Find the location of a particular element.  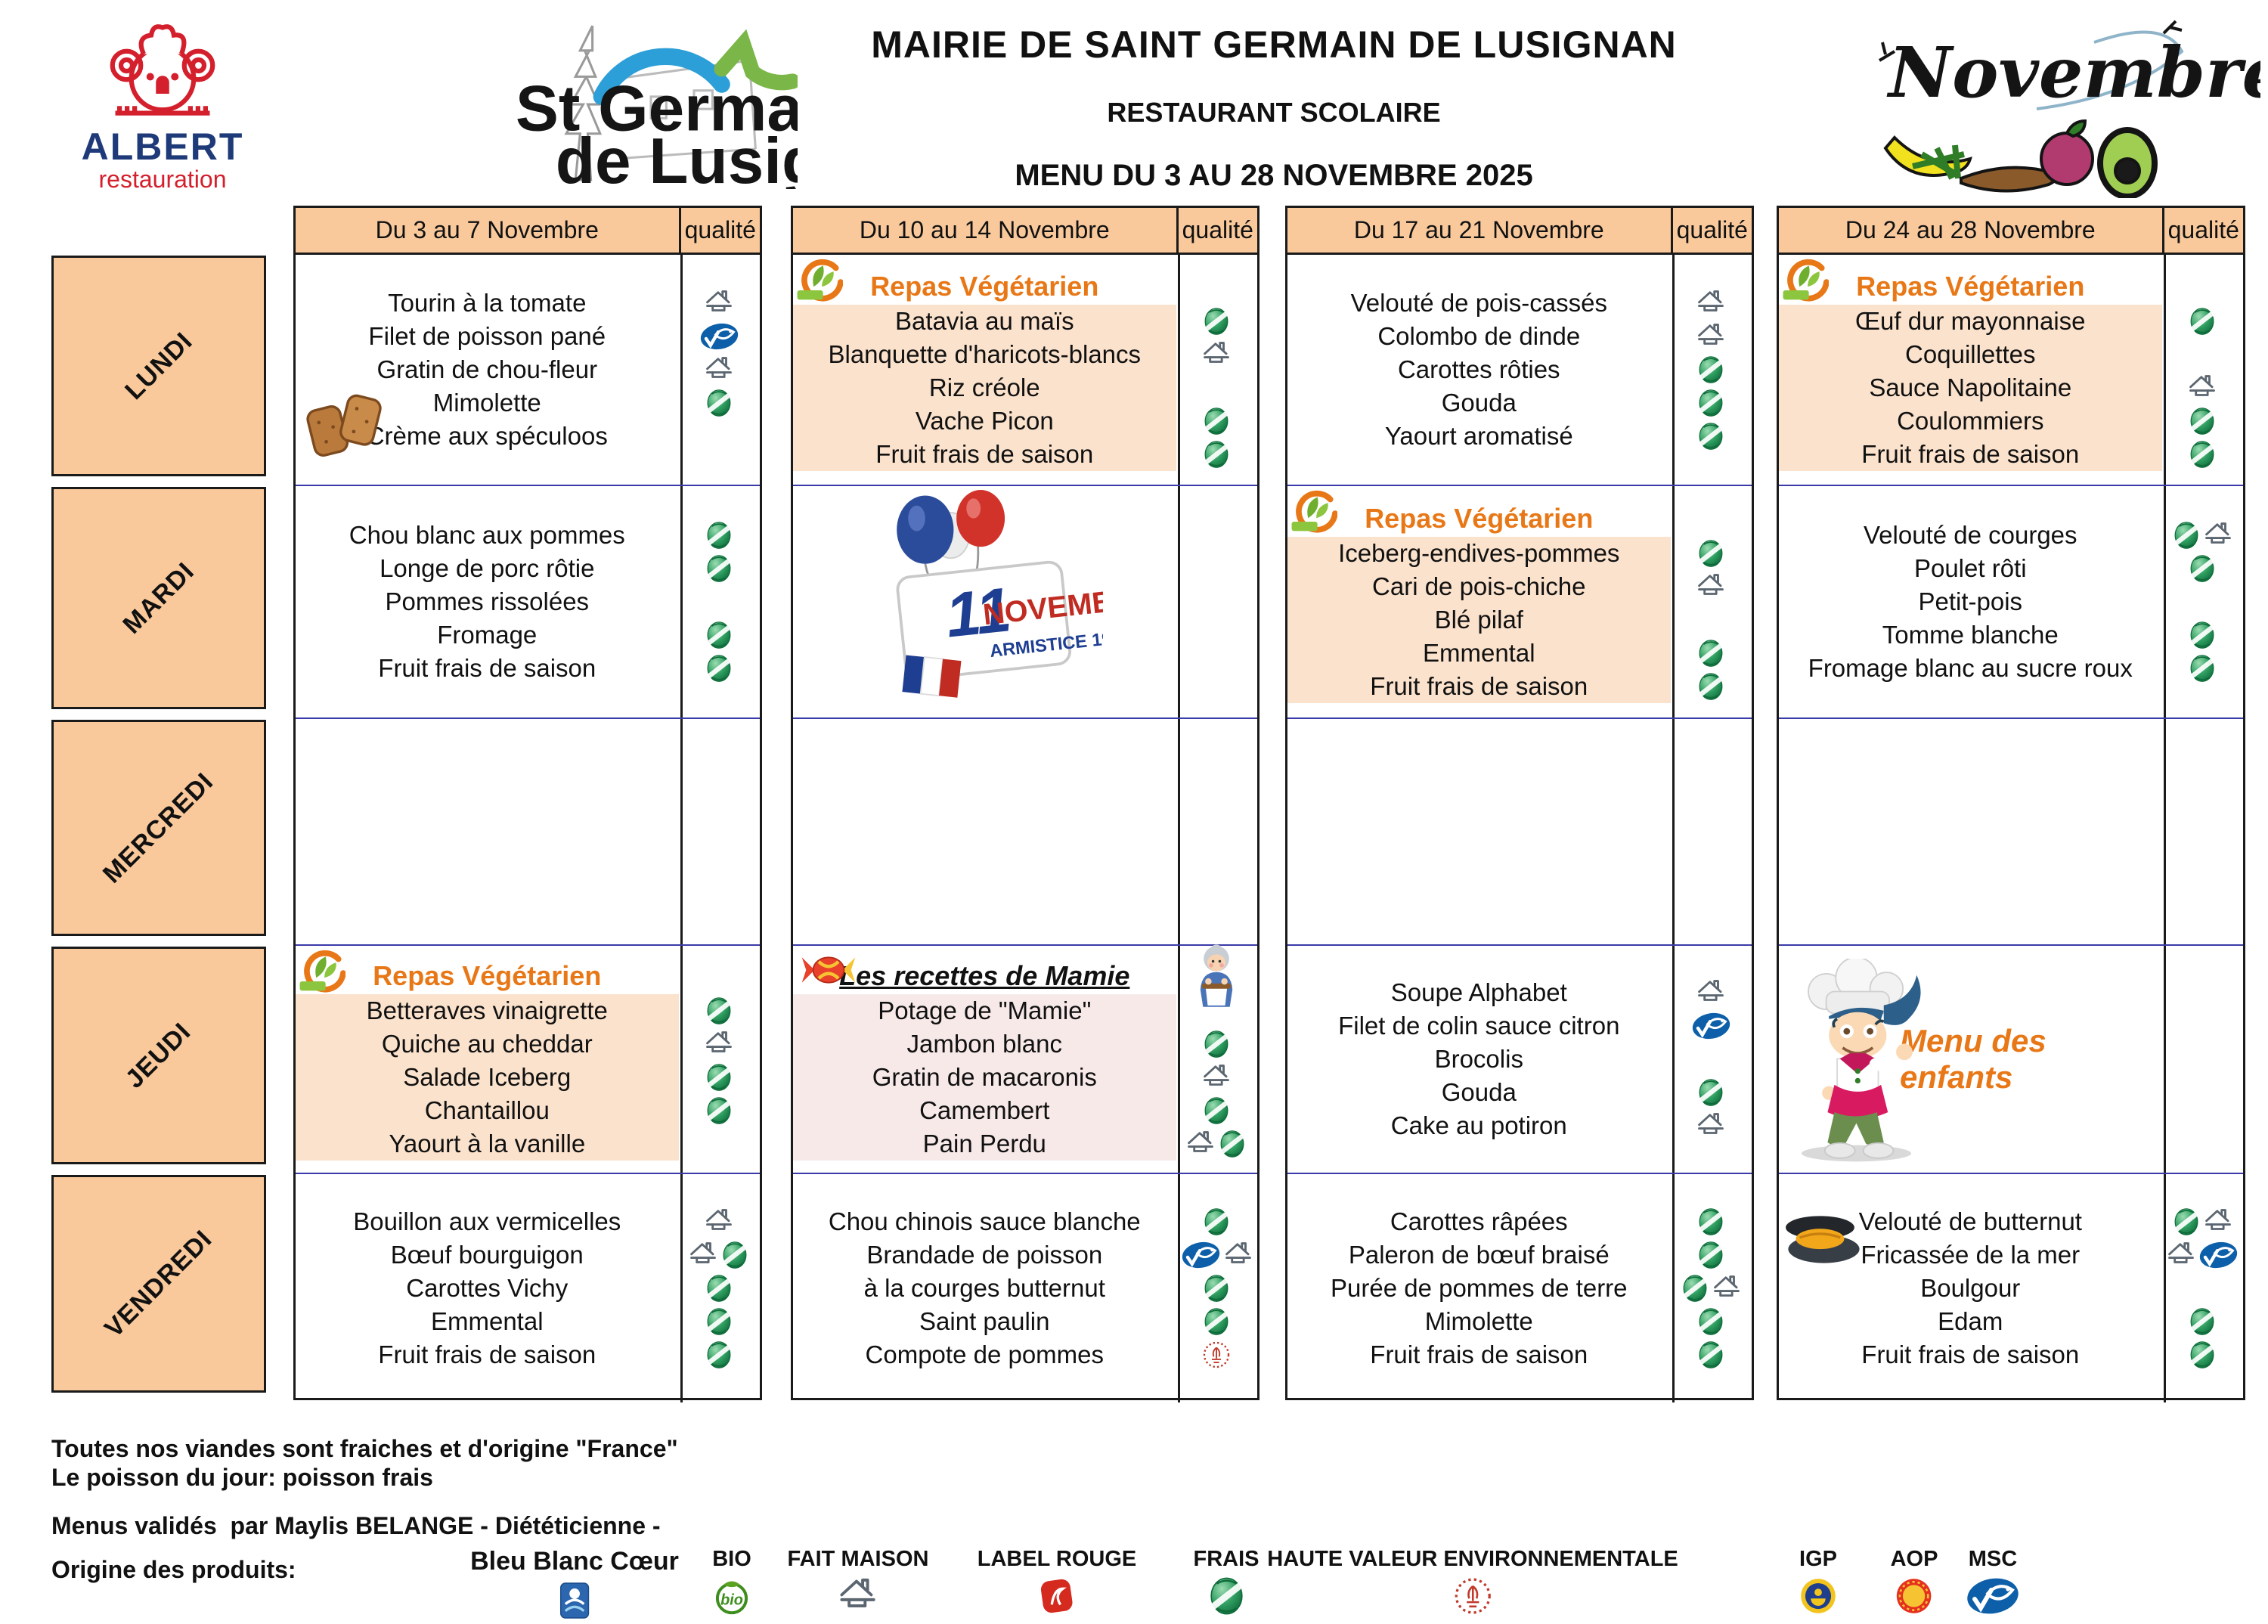

menu-item: Mimolette is located at coordinates (487, 403).